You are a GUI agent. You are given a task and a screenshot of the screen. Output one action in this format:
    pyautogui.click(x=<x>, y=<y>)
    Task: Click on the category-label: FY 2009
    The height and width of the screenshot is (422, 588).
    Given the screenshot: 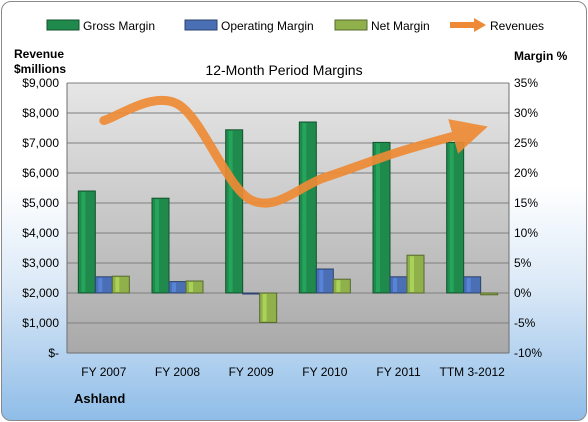 What is the action you would take?
    pyautogui.click(x=251, y=372)
    